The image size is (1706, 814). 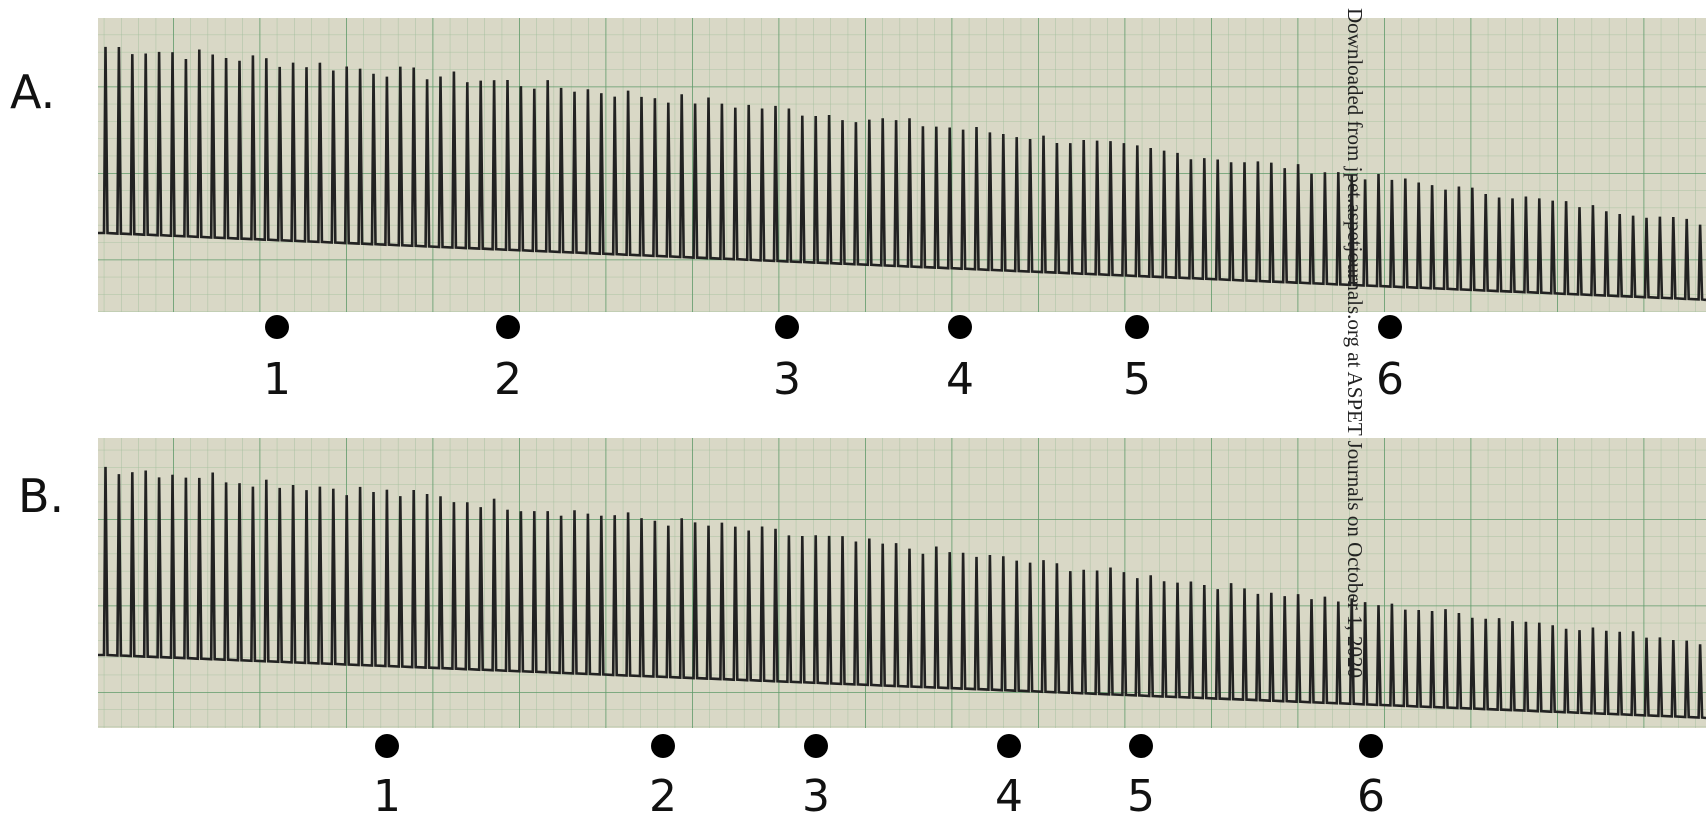 I want to click on panel-label: A., so click(x=32, y=92).